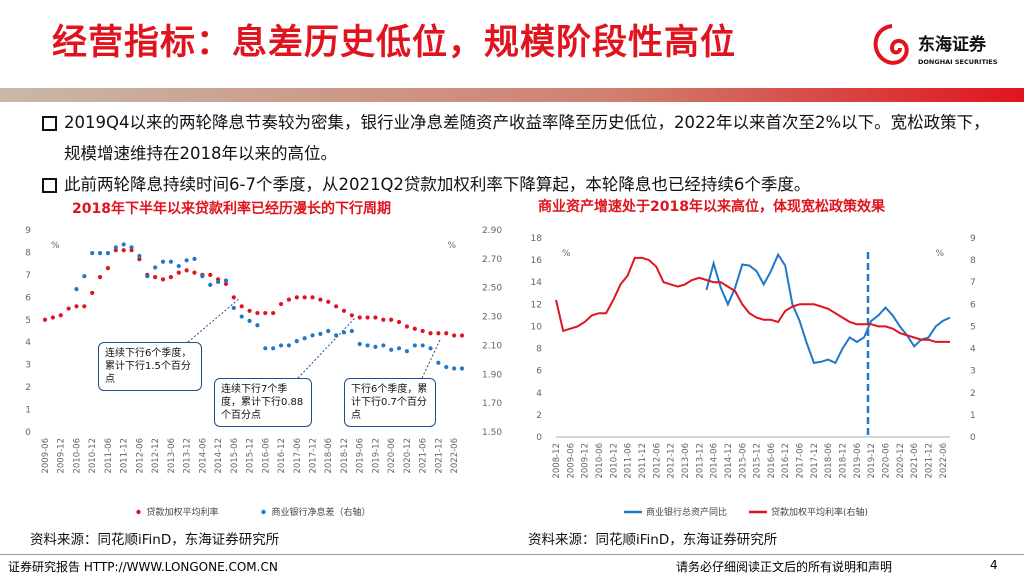 The image size is (1024, 576). Describe the element at coordinates (758, 461) in the screenshot. I see `x-tick-label: 2015-12` at that location.